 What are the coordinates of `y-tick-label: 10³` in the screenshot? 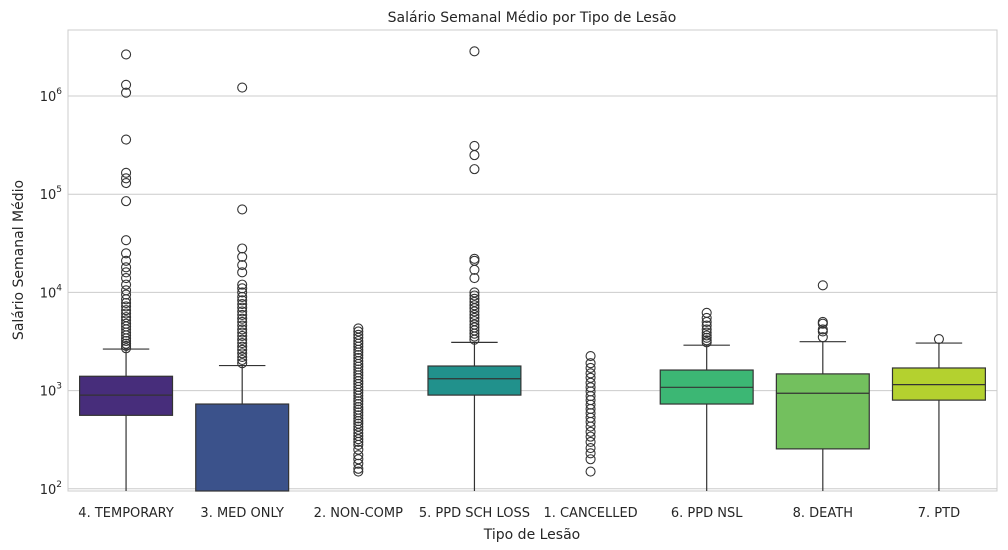 It's located at (51, 391).